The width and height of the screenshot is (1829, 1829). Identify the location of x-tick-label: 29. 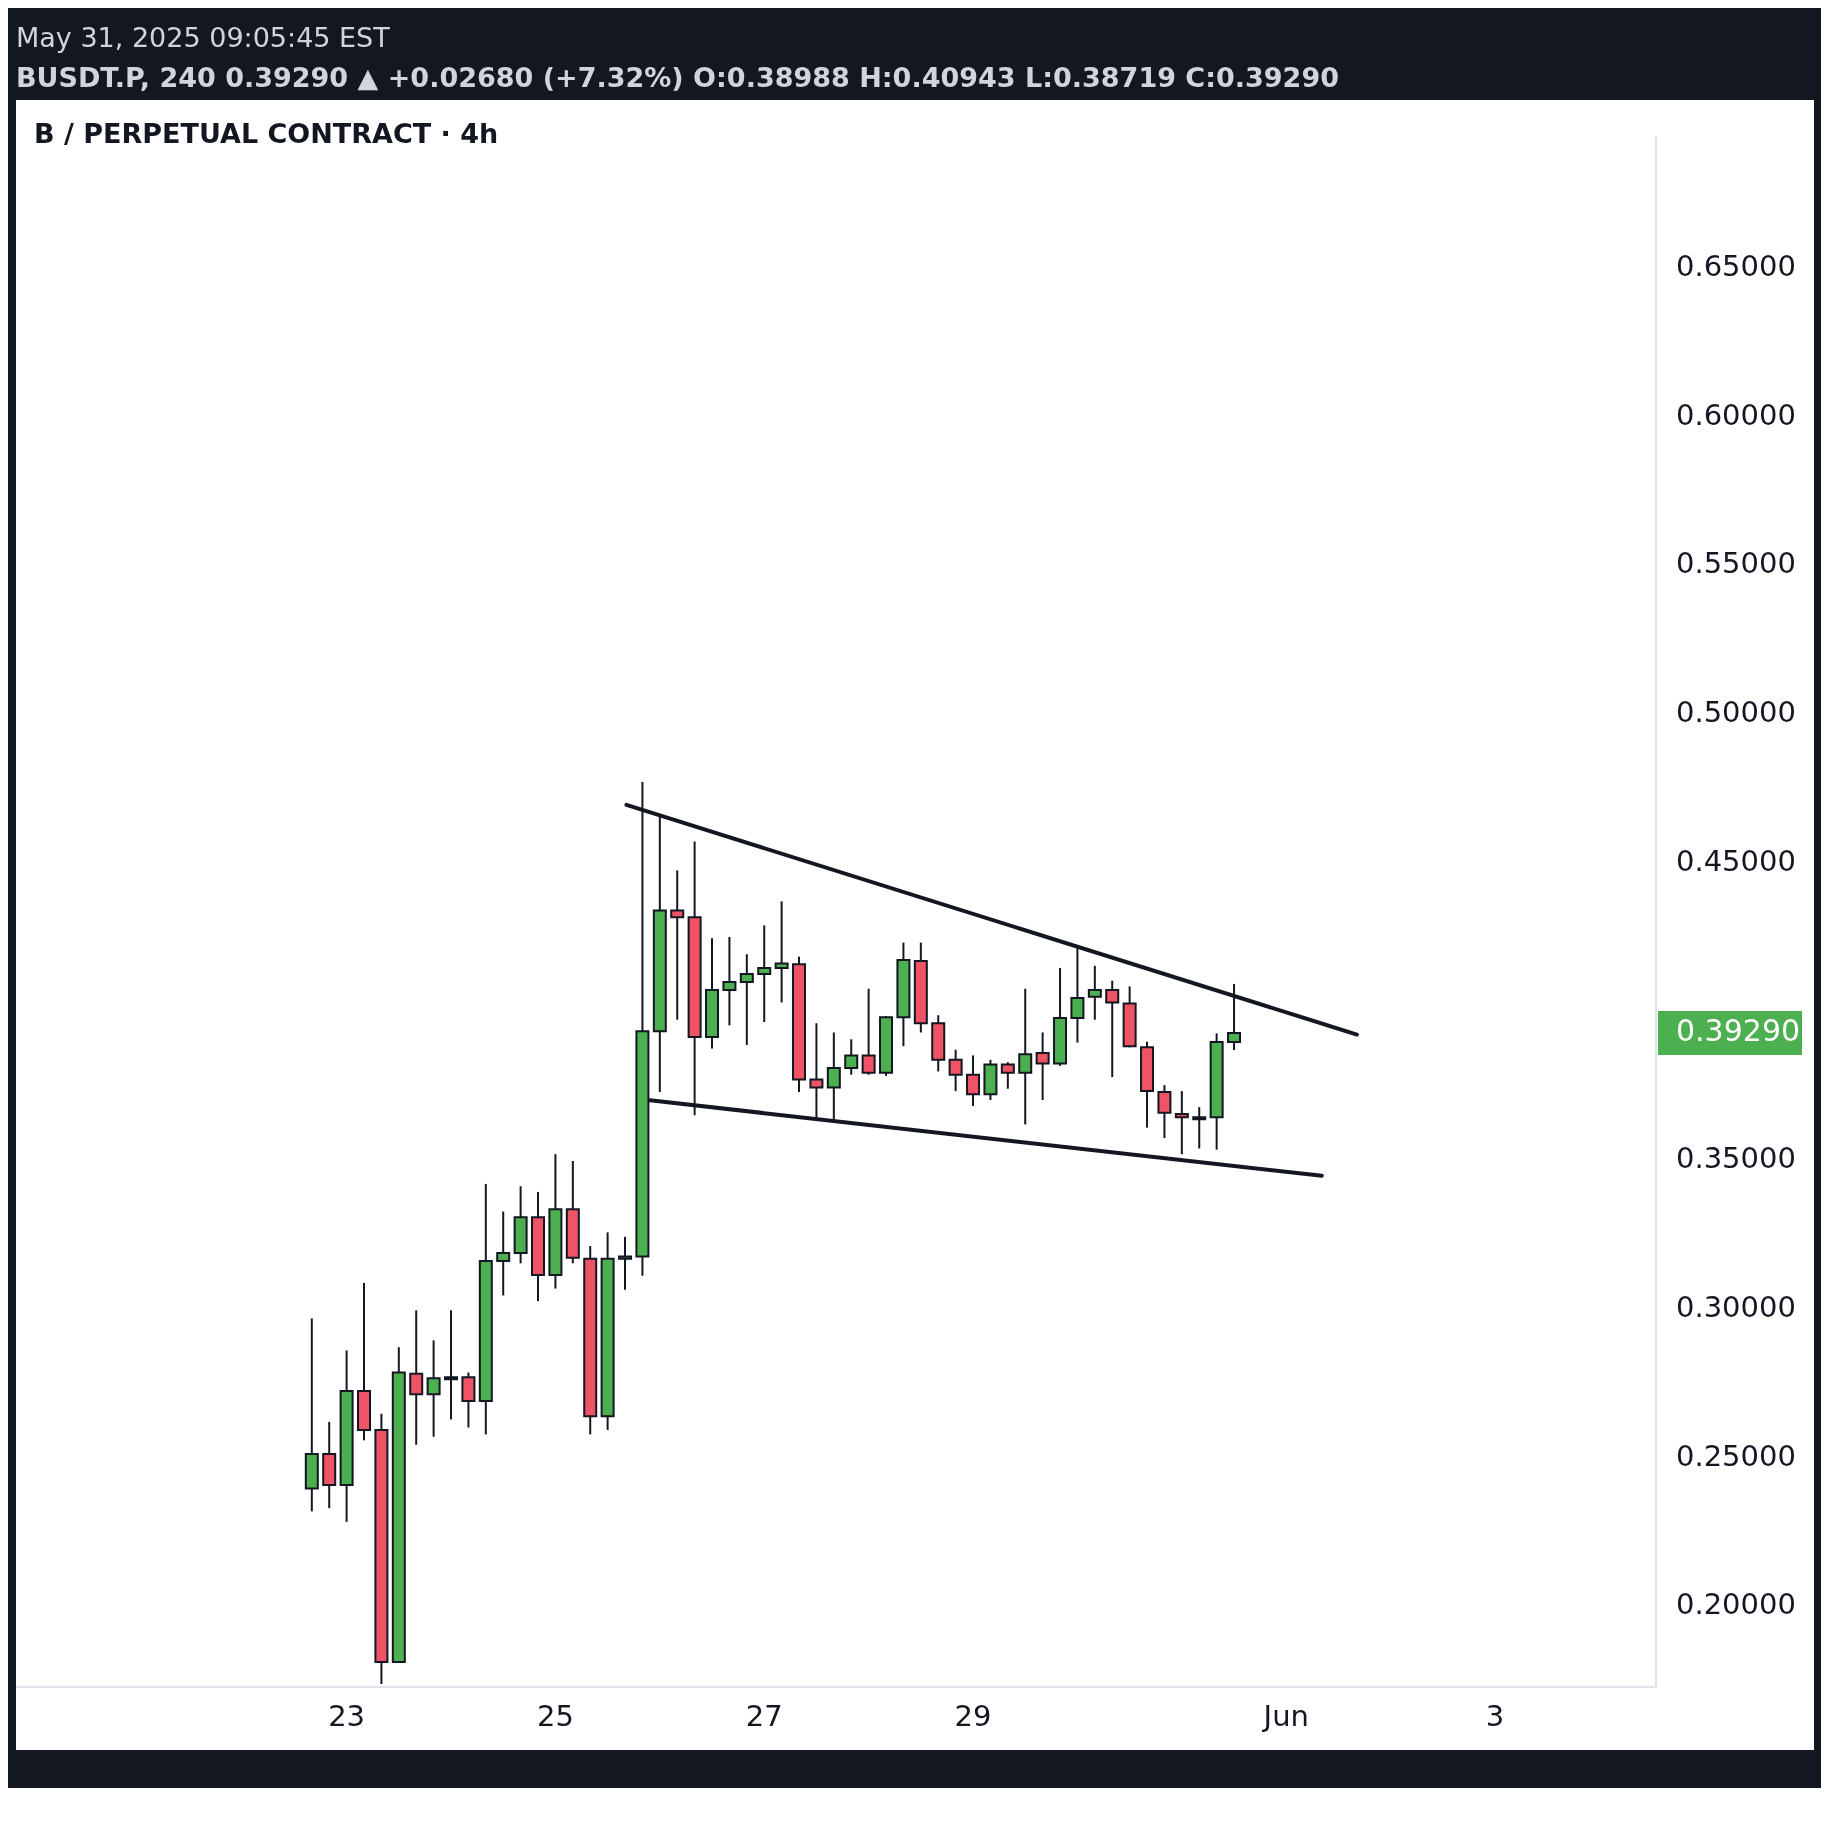
(973, 1716).